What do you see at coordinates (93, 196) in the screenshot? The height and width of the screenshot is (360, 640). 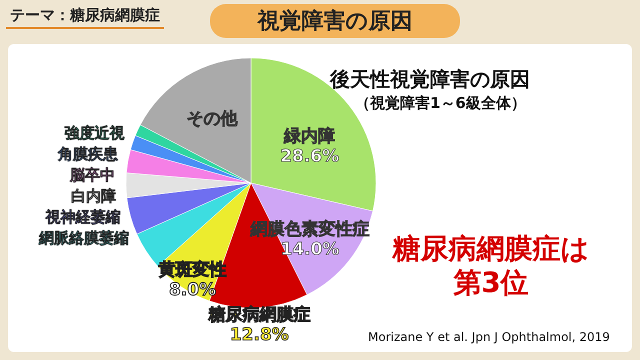 I see `slice-label: 白内障` at bounding box center [93, 196].